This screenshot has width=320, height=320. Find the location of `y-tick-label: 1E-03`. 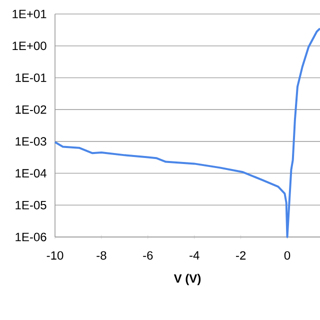

y-tick-label: 1E-03 is located at coordinates (31, 141).